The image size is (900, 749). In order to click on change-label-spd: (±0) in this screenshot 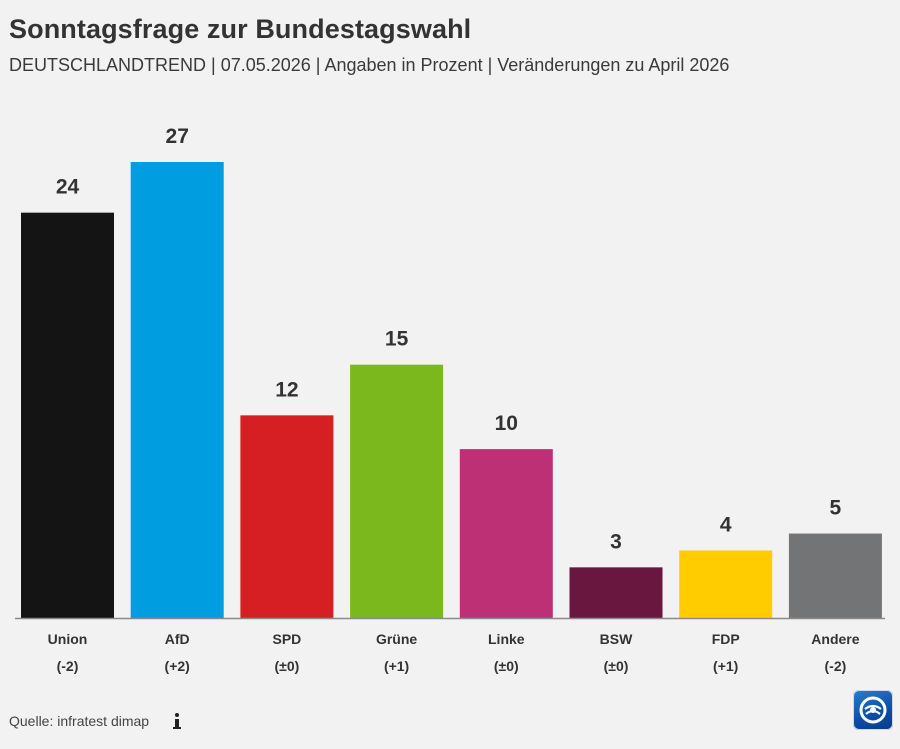, I will do `click(287, 666)`.